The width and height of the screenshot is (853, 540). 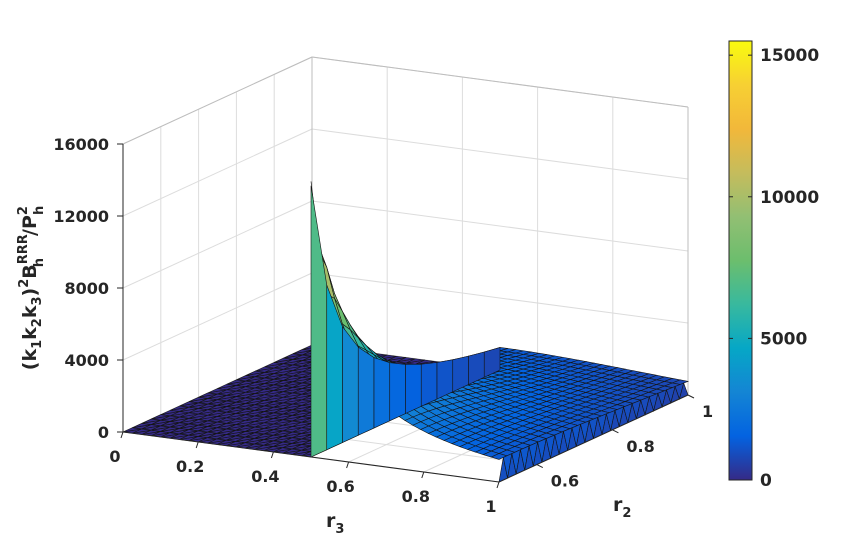 What do you see at coordinates (707, 411) in the screenshot?
I see `y-tick-label: 1` at bounding box center [707, 411].